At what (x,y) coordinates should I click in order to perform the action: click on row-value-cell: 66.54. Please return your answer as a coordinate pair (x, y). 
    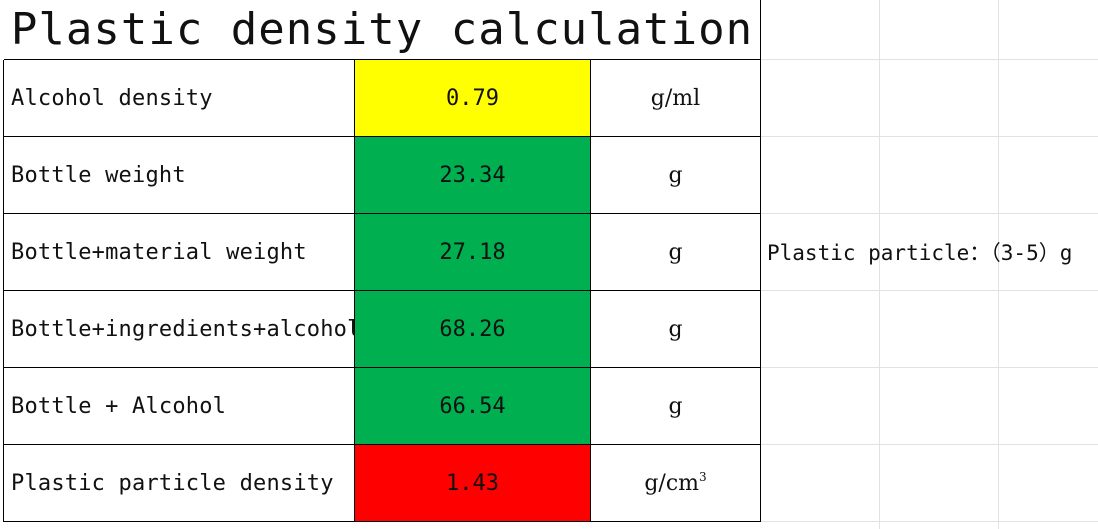
    Looking at the image, I should click on (473, 406).